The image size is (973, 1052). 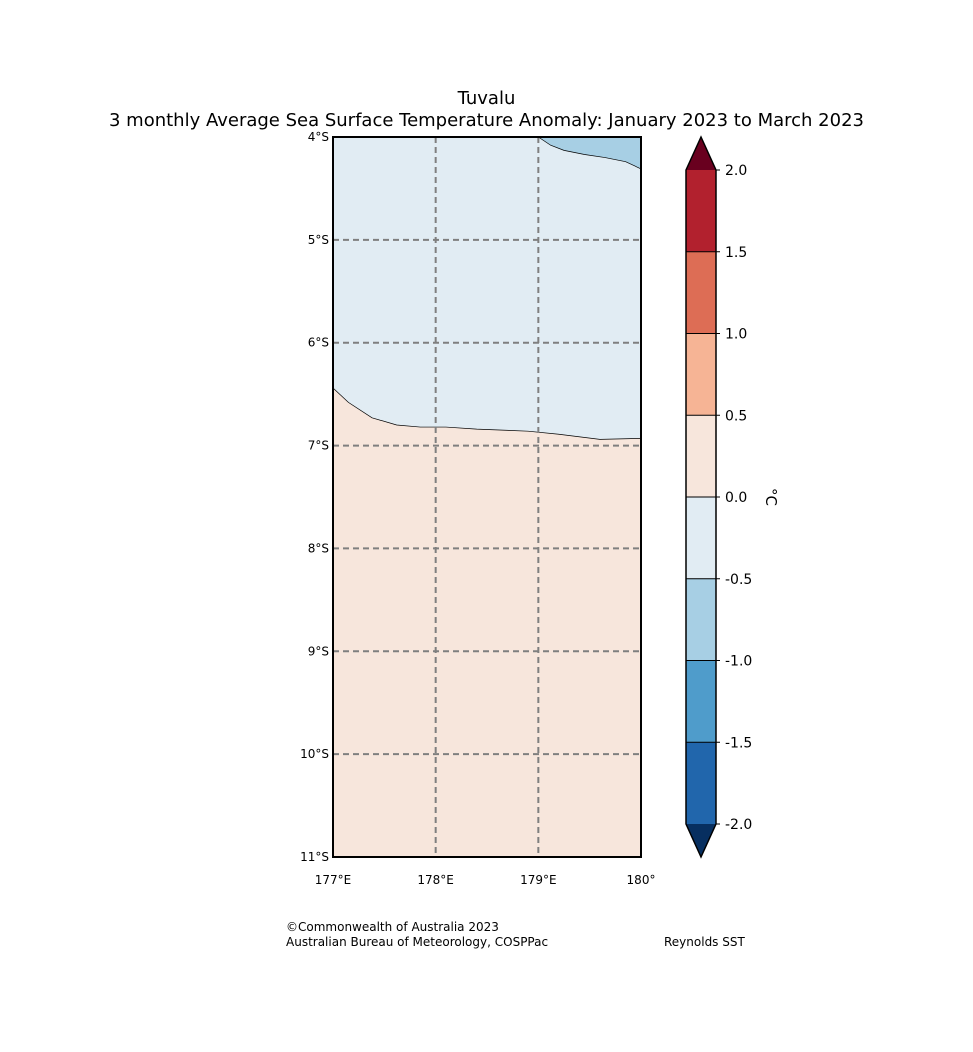 What do you see at coordinates (486, 98) in the screenshot?
I see `map-title: Tuvalu` at bounding box center [486, 98].